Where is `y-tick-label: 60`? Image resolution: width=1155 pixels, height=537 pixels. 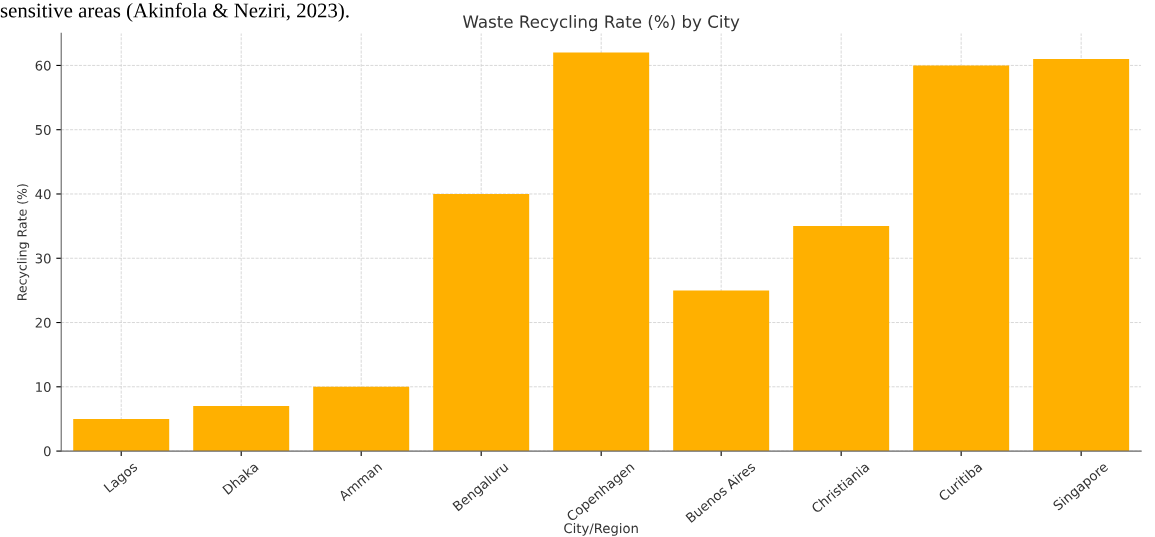 y-tick-label: 60 is located at coordinates (43, 65).